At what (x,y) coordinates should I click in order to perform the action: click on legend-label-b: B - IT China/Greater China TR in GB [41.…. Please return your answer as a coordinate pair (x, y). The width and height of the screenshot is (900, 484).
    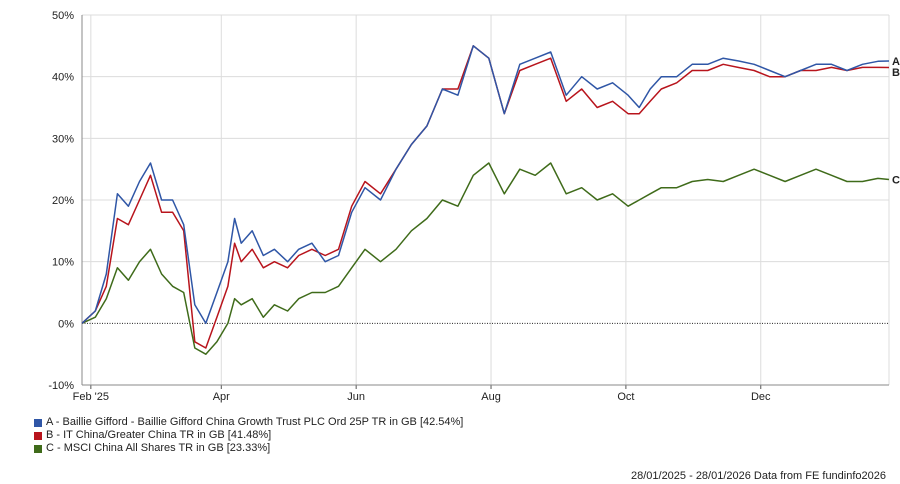
    Looking at the image, I should click on (159, 435).